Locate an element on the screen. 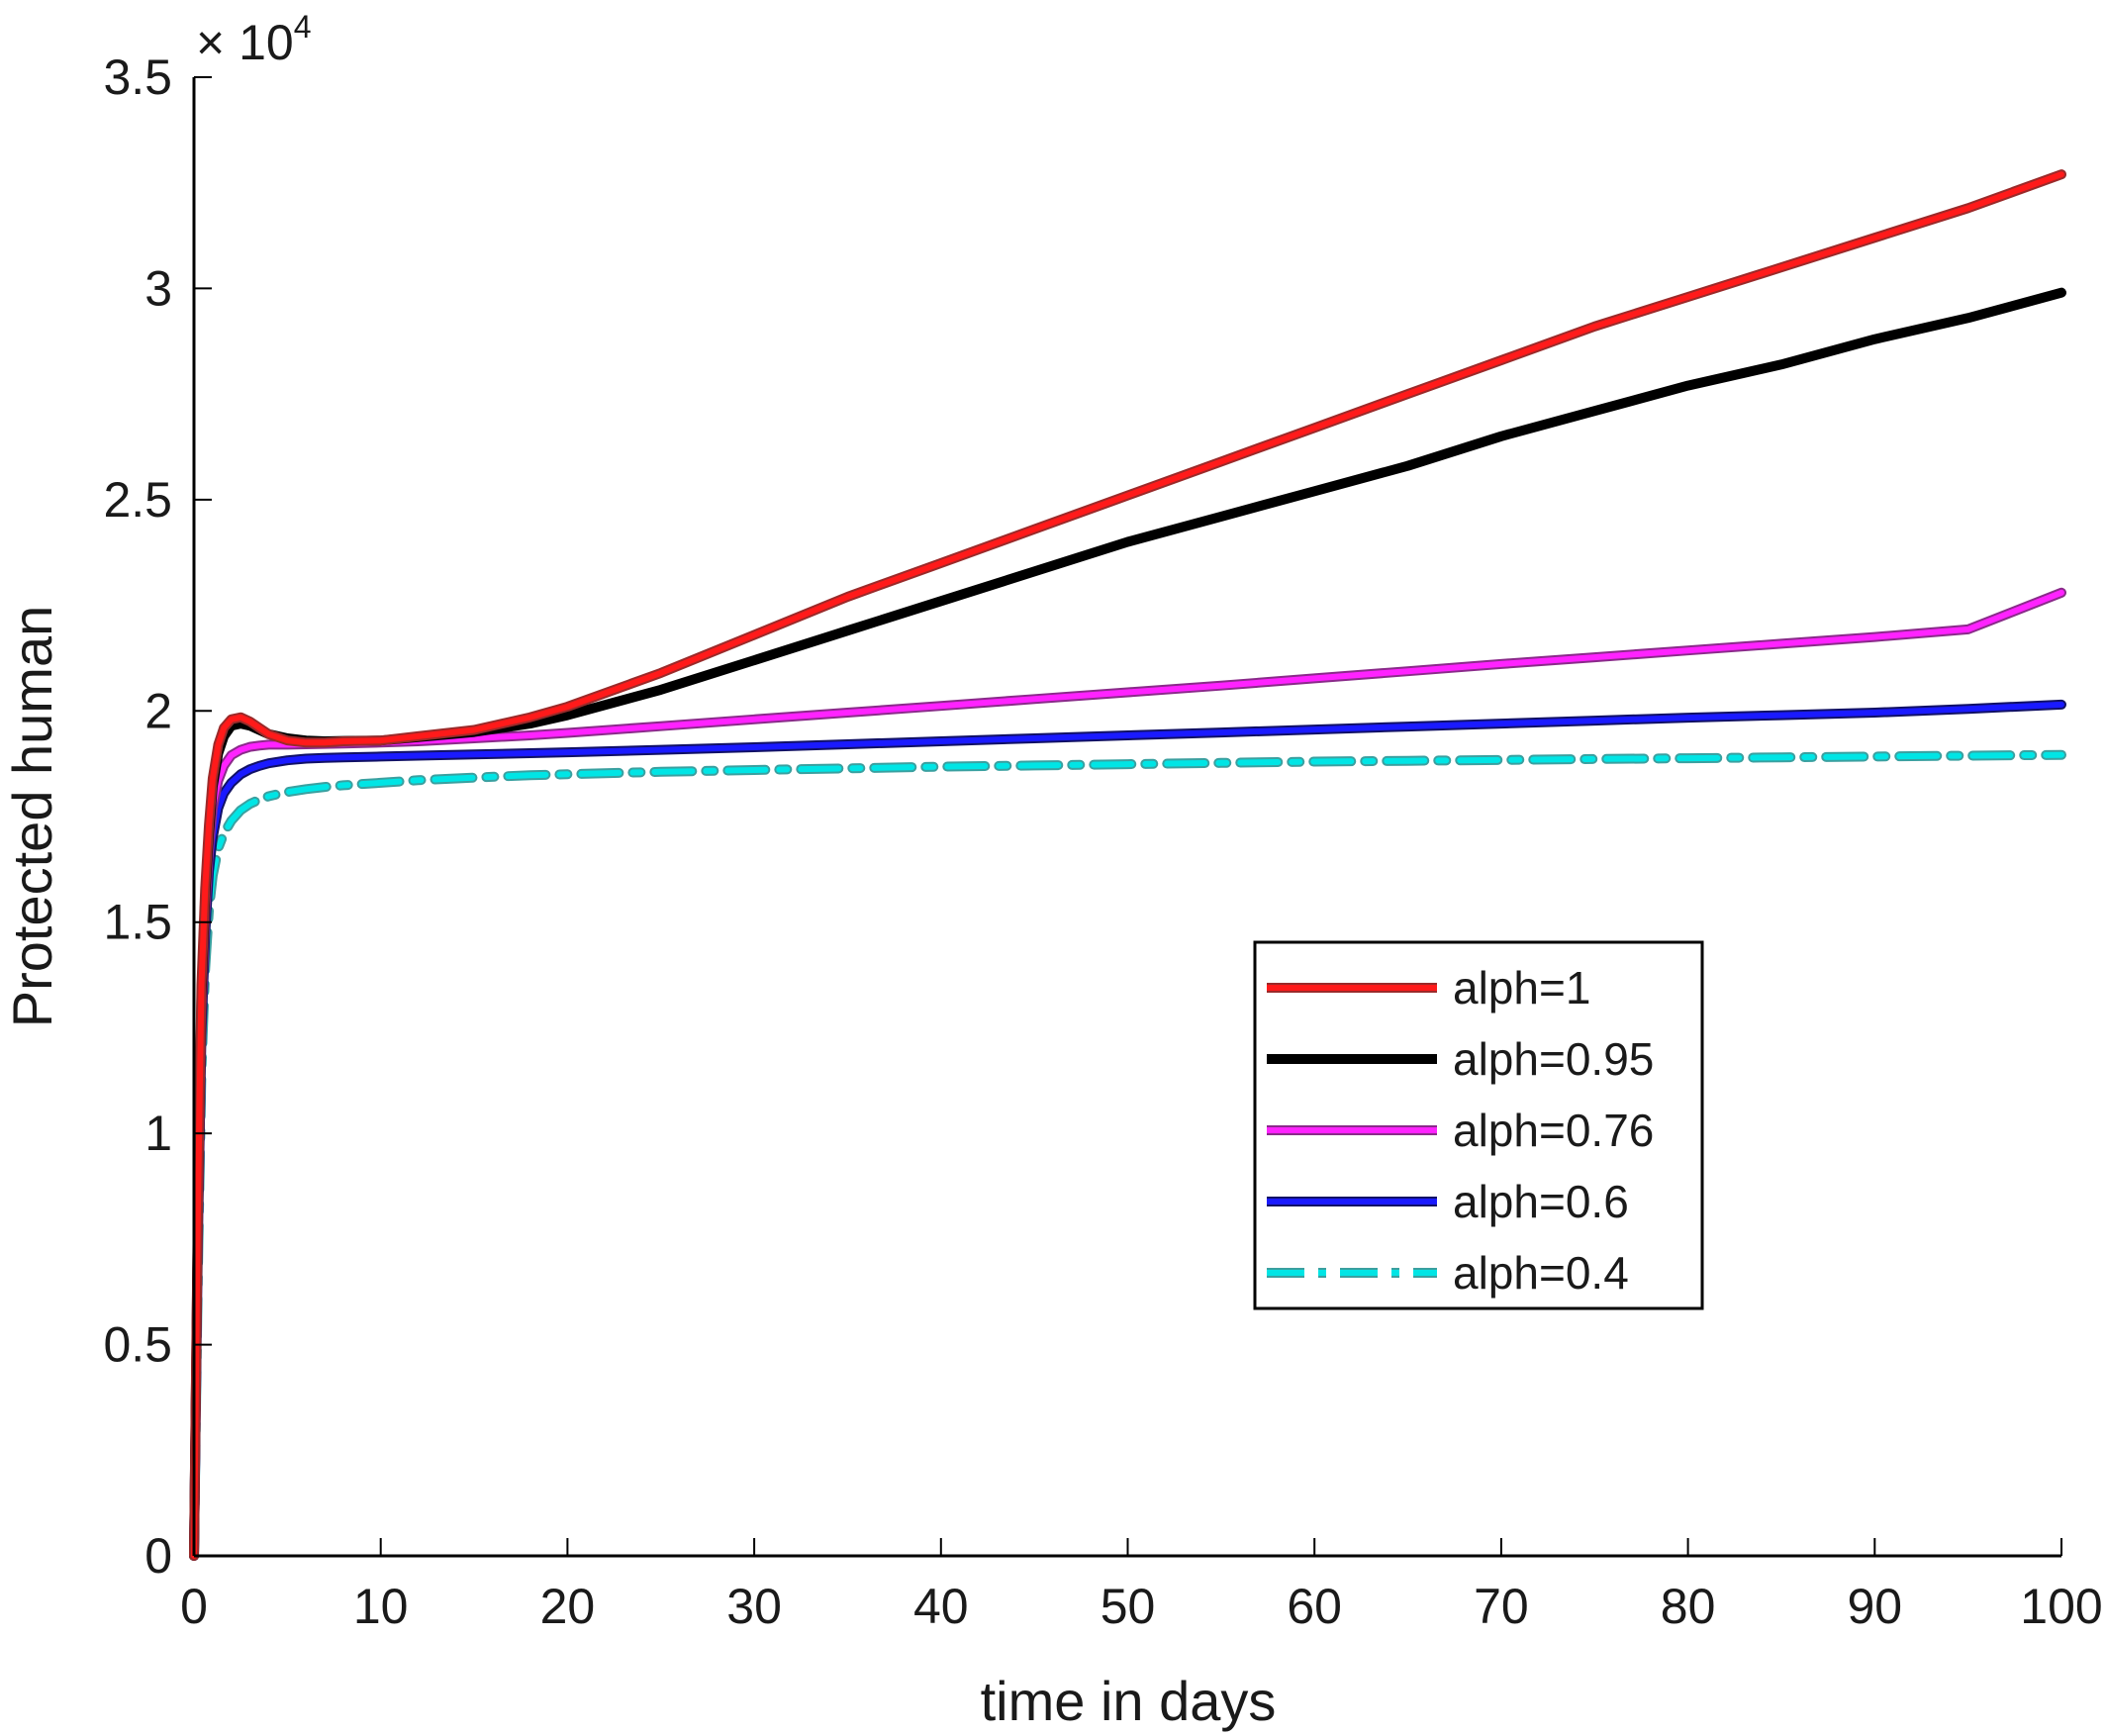 This screenshot has width=2106, height=1736. y-tick-label: 0.5 is located at coordinates (137, 1345).